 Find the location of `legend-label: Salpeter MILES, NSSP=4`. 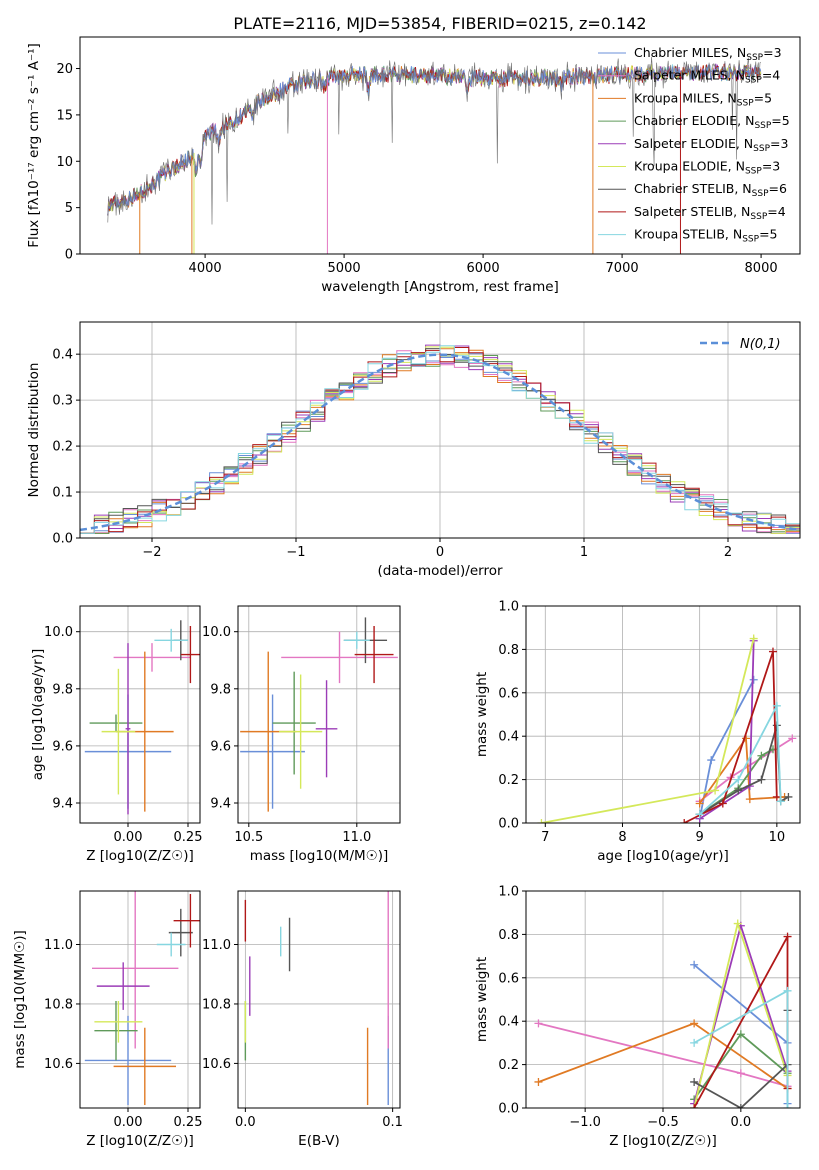

legend-label: Salpeter MILES, NSSP=4 is located at coordinates (707, 77).